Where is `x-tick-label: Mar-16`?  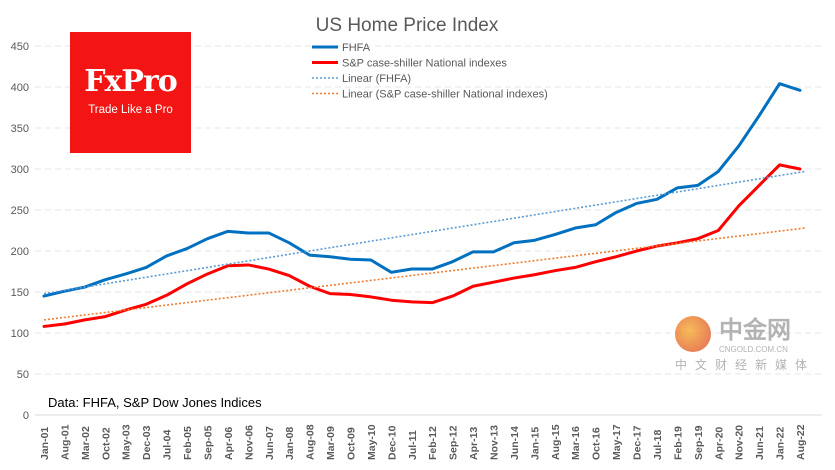
x-tick-label: Mar-16 is located at coordinates (576, 443).